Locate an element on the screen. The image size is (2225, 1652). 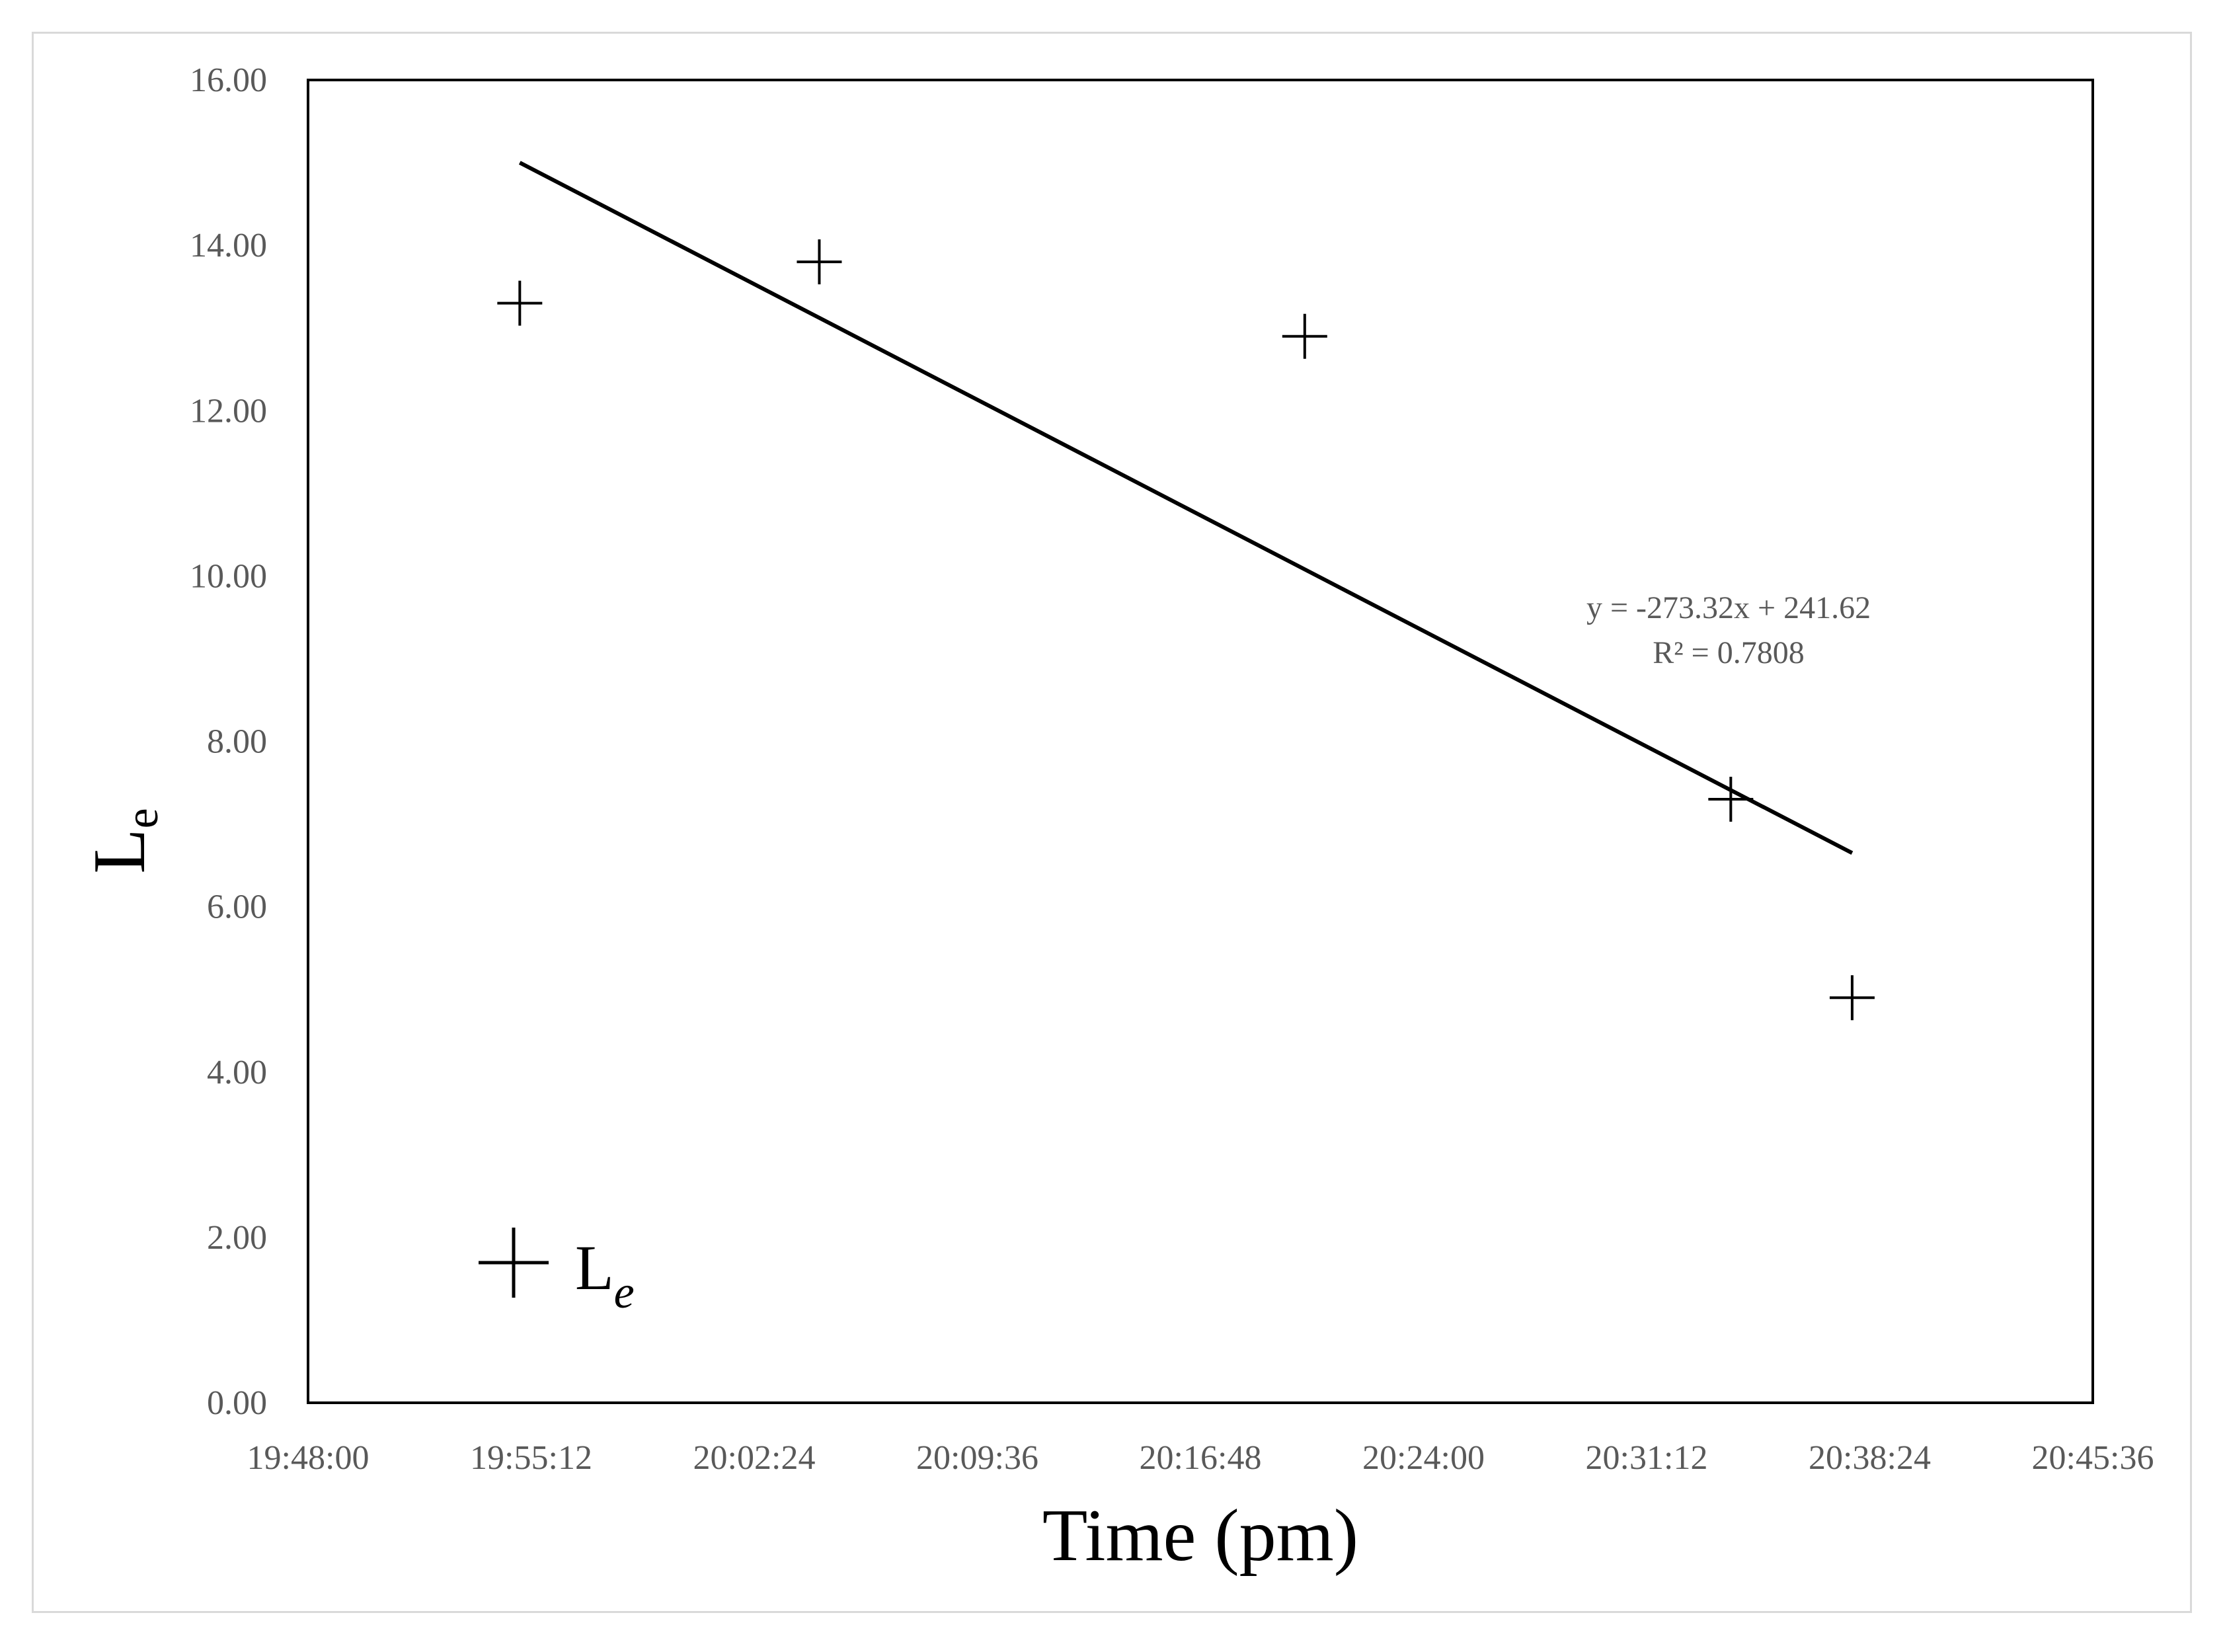
y-axis-title: Le is located at coordinates (123, 841).